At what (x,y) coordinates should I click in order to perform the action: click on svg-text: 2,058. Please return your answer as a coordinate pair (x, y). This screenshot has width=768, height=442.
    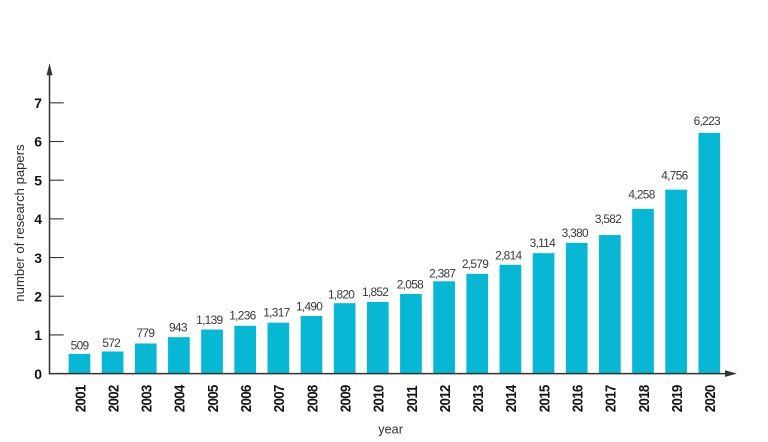
    Looking at the image, I should click on (410, 284).